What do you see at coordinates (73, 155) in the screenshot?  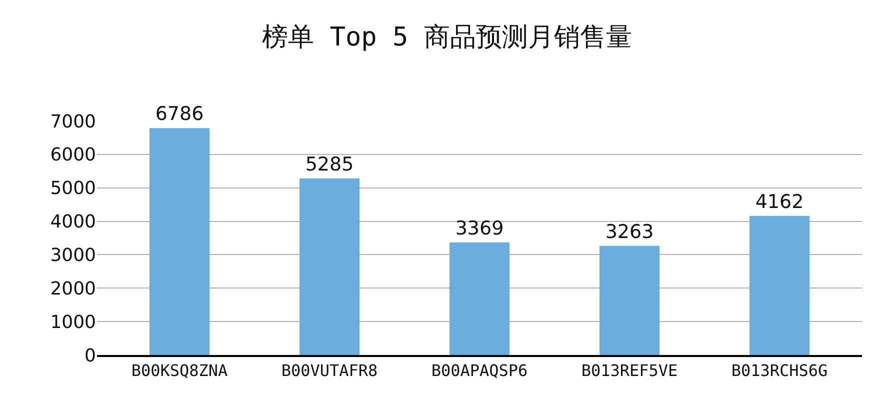 I see `y-tick-label: 6000` at bounding box center [73, 155].